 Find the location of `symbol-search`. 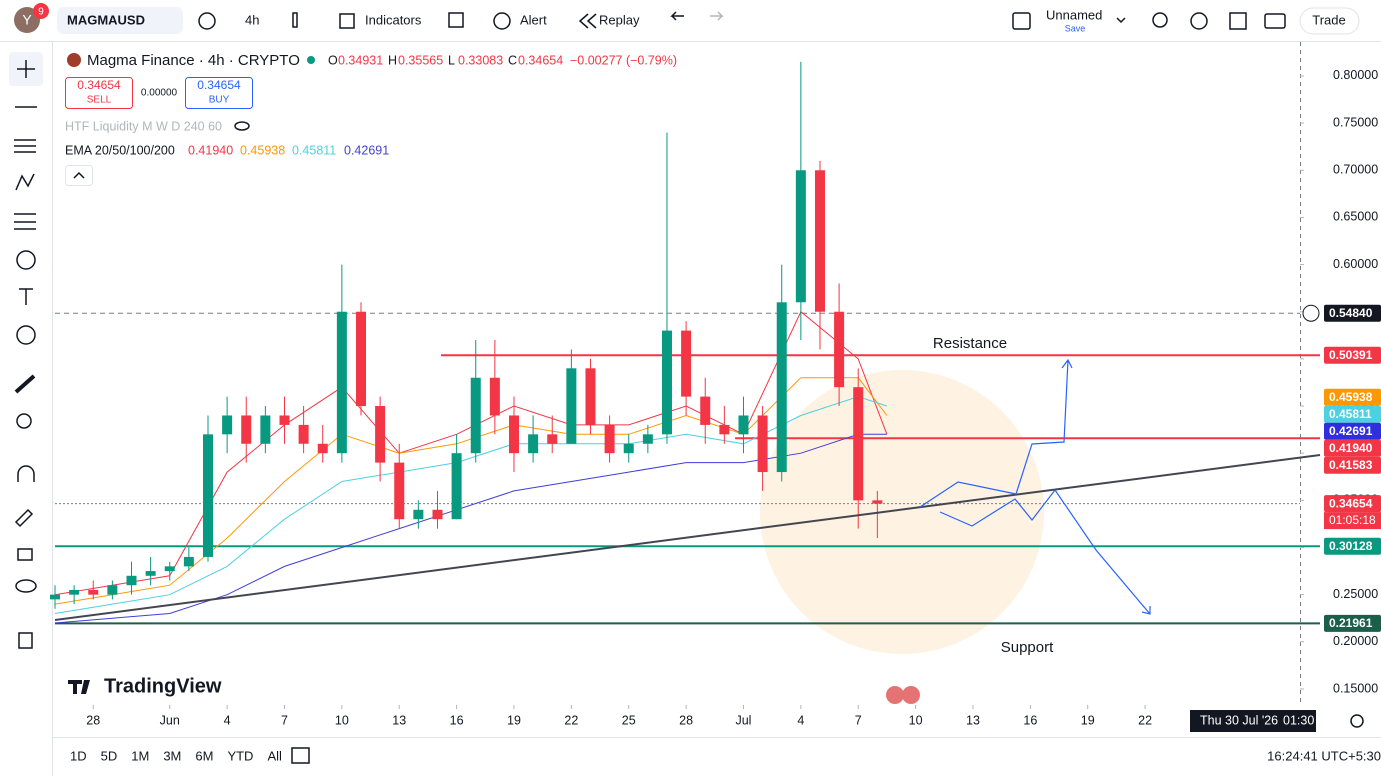

symbol-search is located at coordinates (120, 20).